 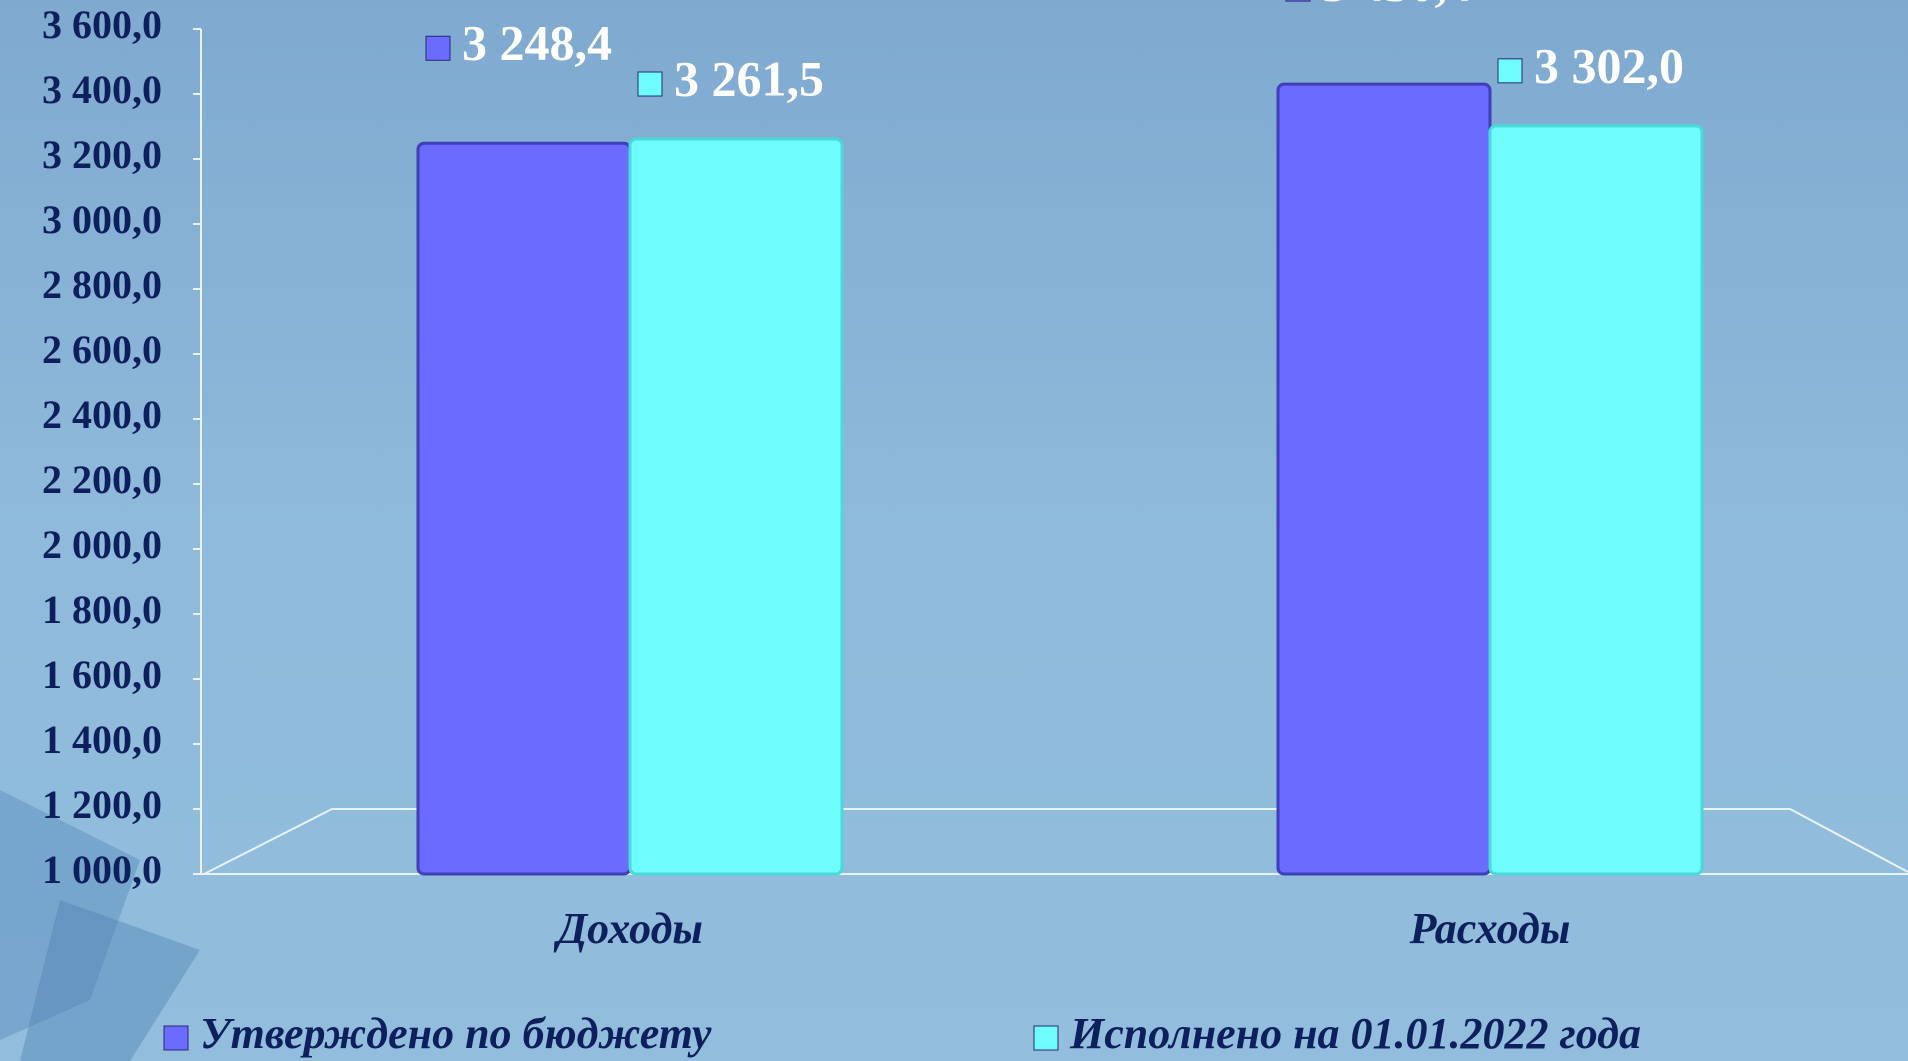 What do you see at coordinates (102, 284) in the screenshot?
I see `y-tick-label: 2 800,0` at bounding box center [102, 284].